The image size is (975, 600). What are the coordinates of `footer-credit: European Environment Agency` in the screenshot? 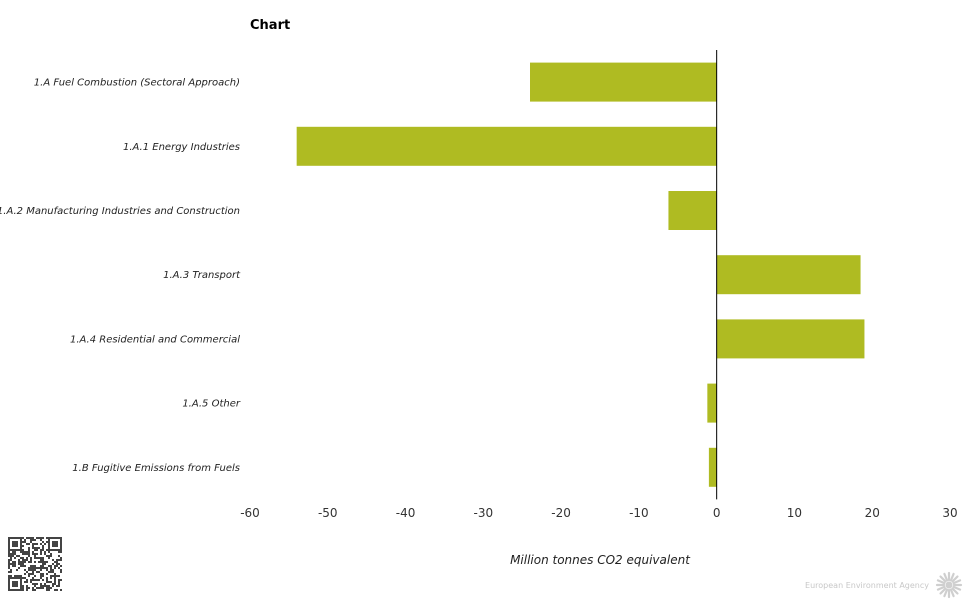 It's located at (867, 585).